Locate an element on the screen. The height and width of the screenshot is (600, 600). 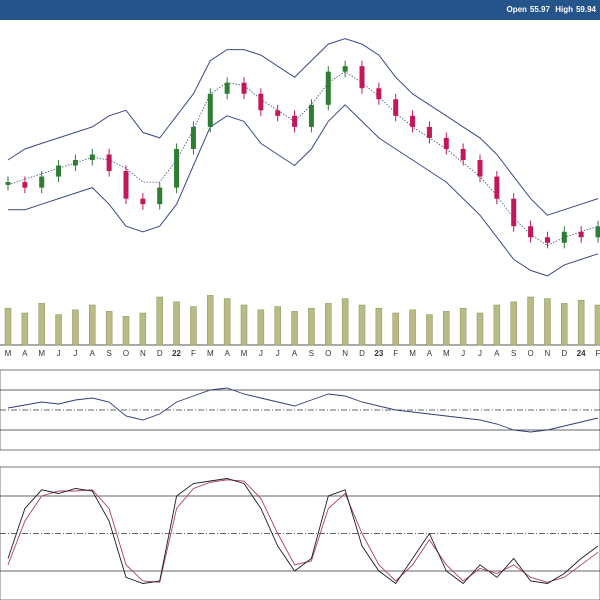
rsi-panel is located at coordinates (300, 410).